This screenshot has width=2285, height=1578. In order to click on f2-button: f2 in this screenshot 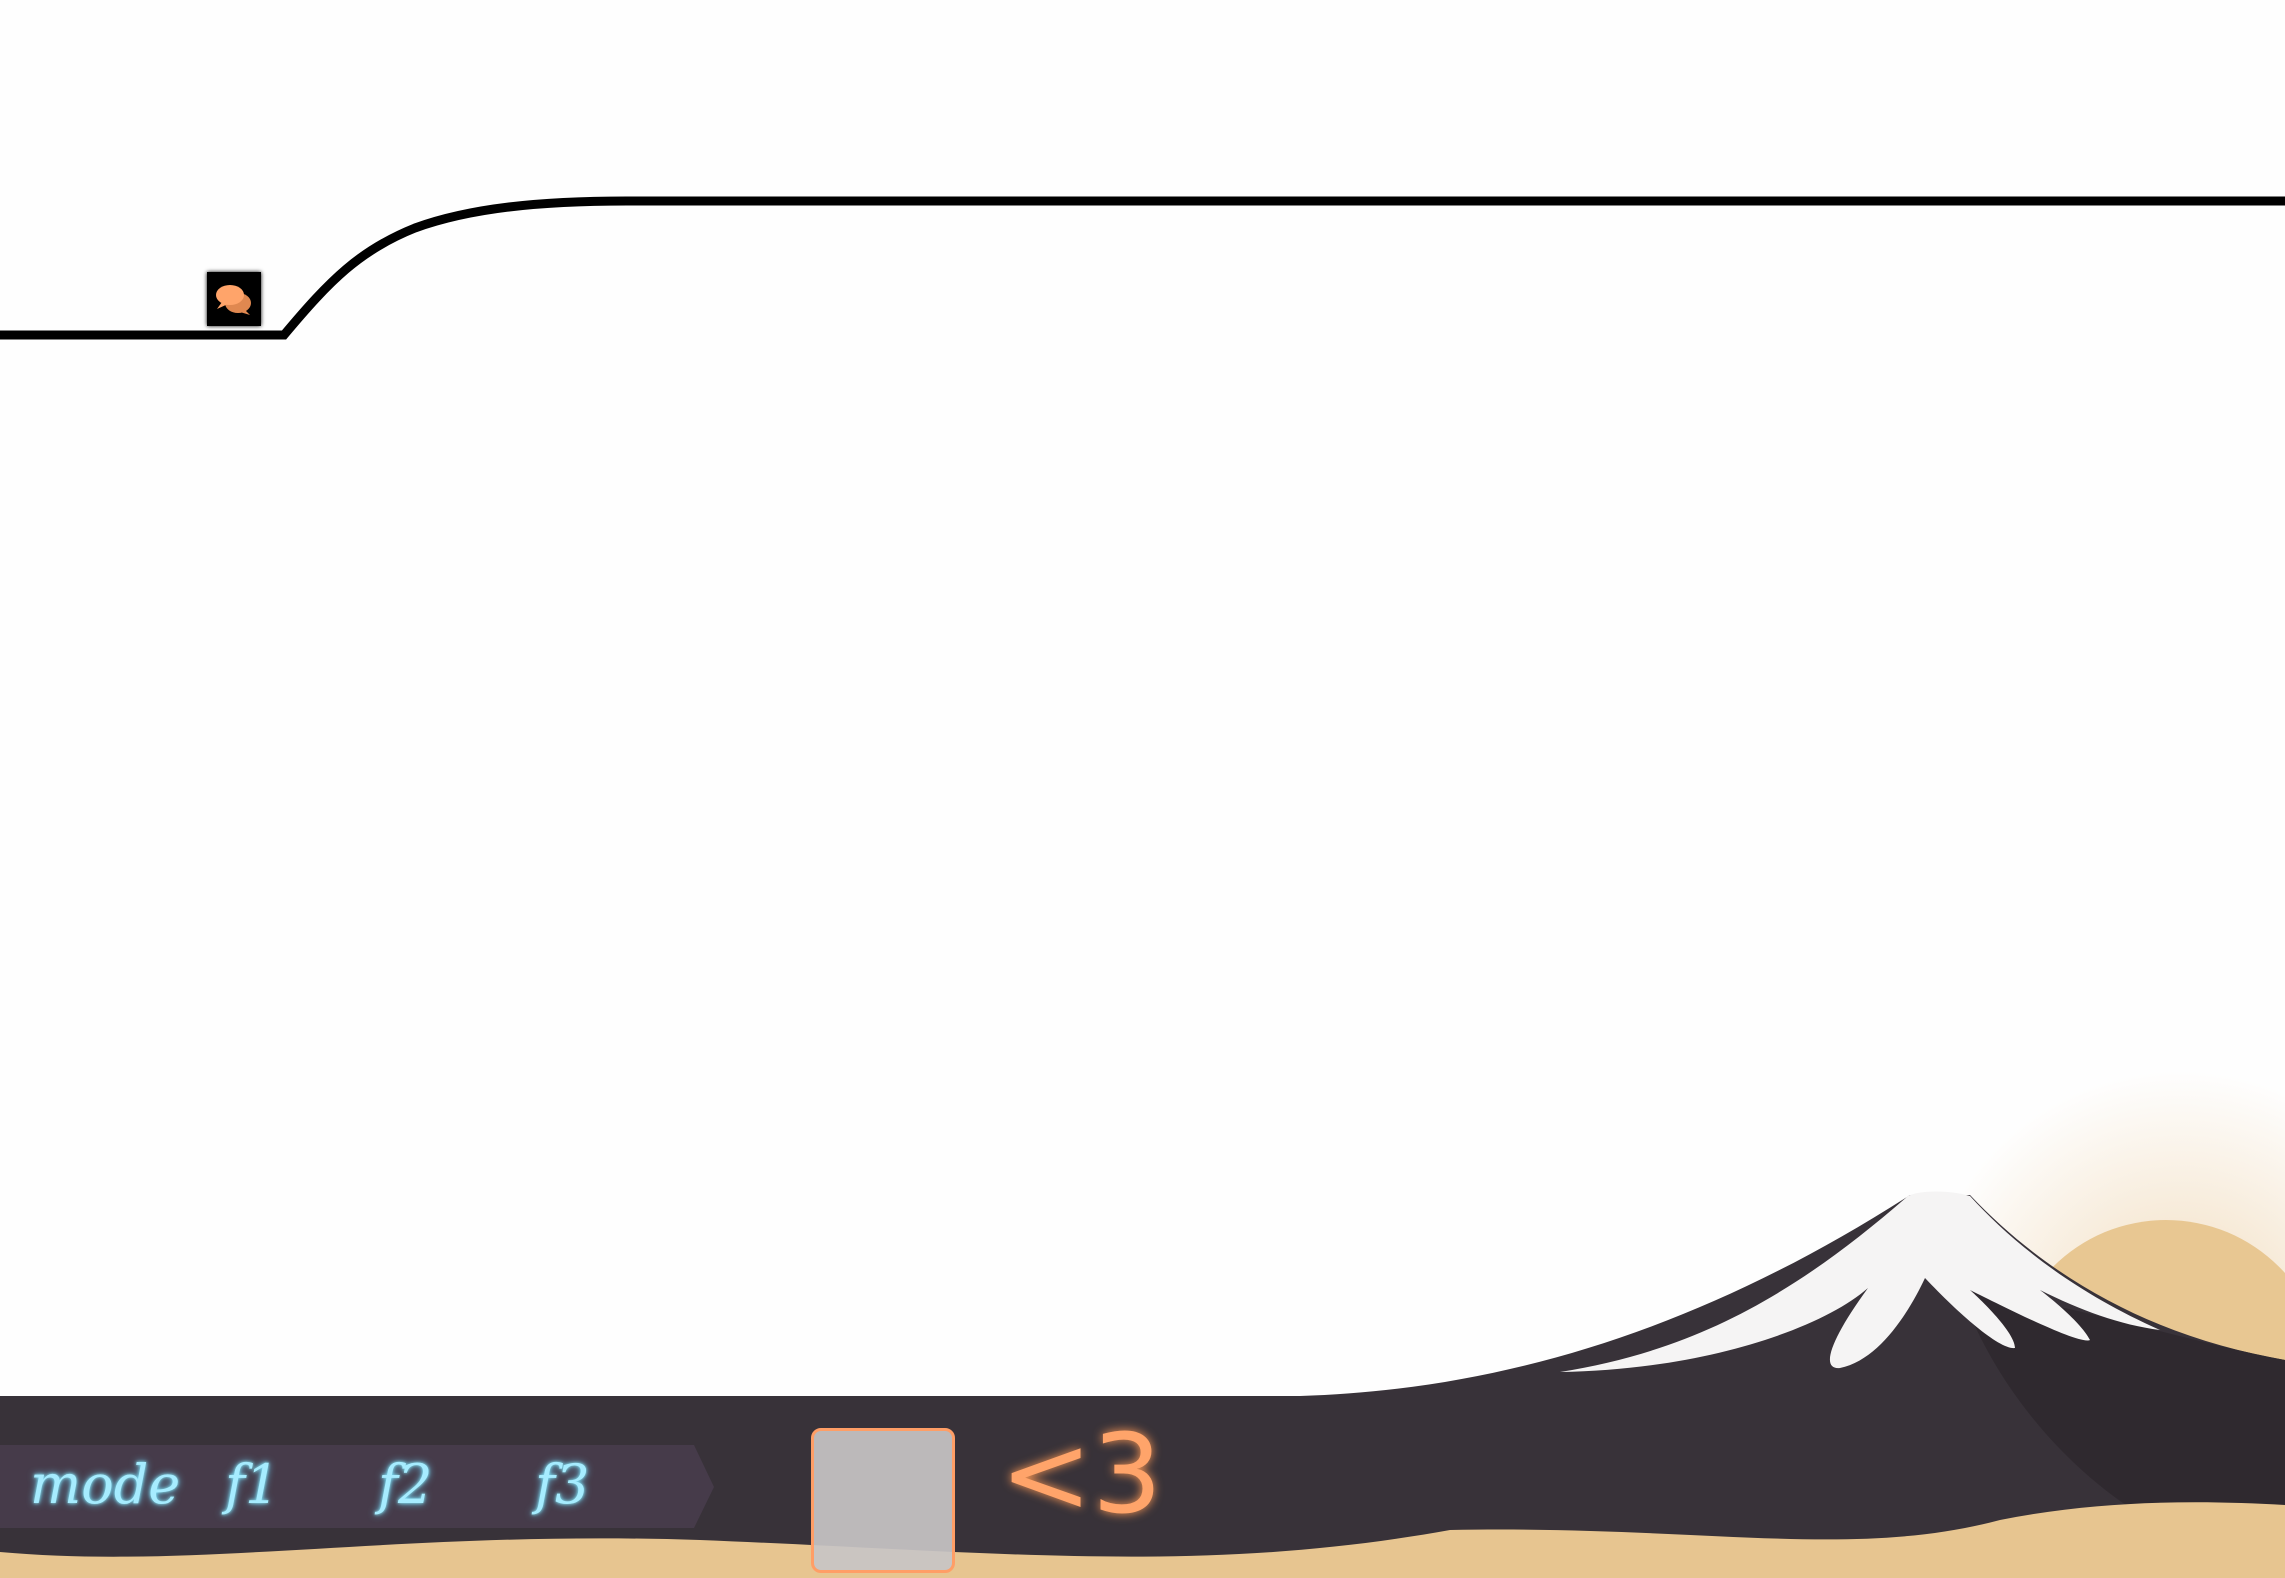, I will do `click(405, 1484)`.